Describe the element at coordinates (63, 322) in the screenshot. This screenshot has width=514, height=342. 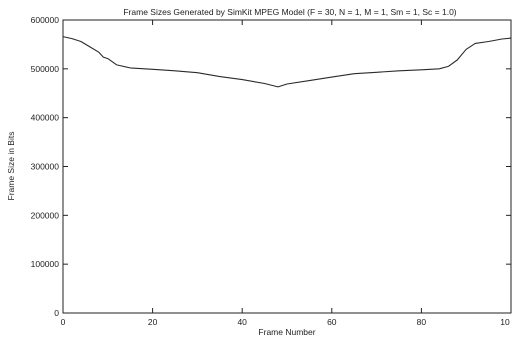
I see `x-tick-label: 0` at that location.